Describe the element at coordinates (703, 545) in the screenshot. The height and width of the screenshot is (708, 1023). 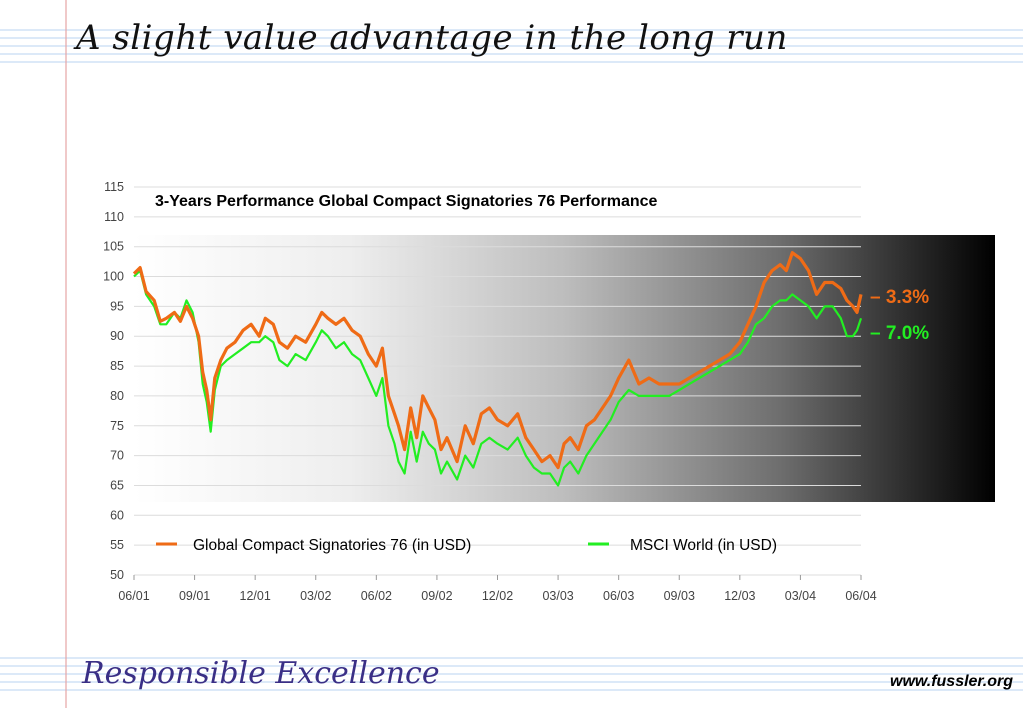
I see `legend-label-msci-world: MSCI World (in USD)` at that location.